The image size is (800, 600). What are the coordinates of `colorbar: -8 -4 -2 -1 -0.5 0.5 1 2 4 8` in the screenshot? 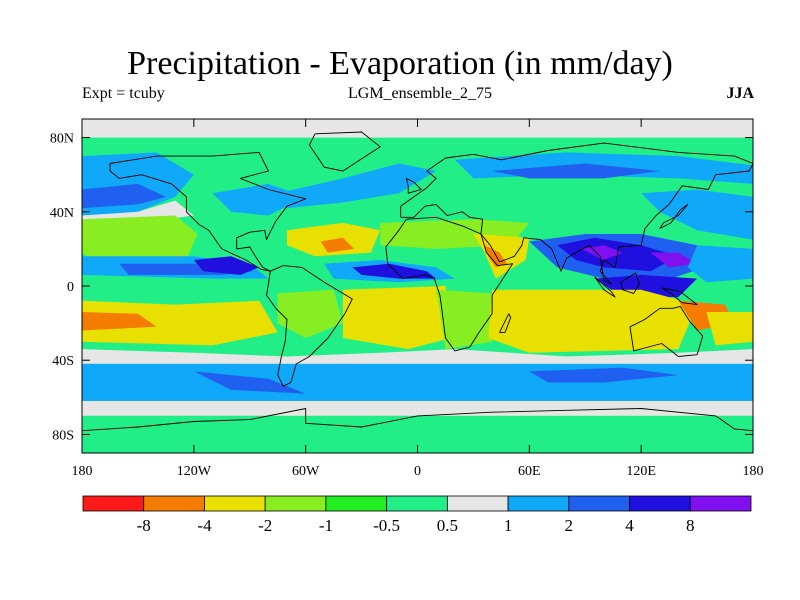 It's located at (417, 515).